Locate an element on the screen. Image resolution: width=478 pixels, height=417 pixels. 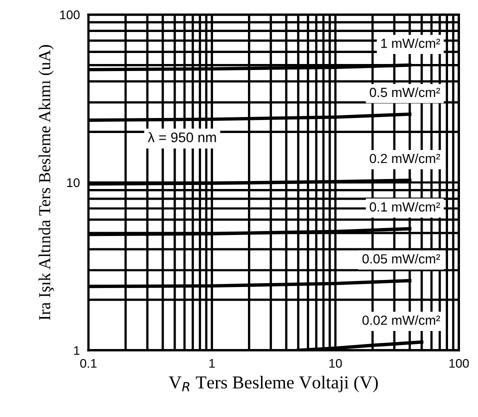
y-tick-label: 100 is located at coordinates (70, 15).